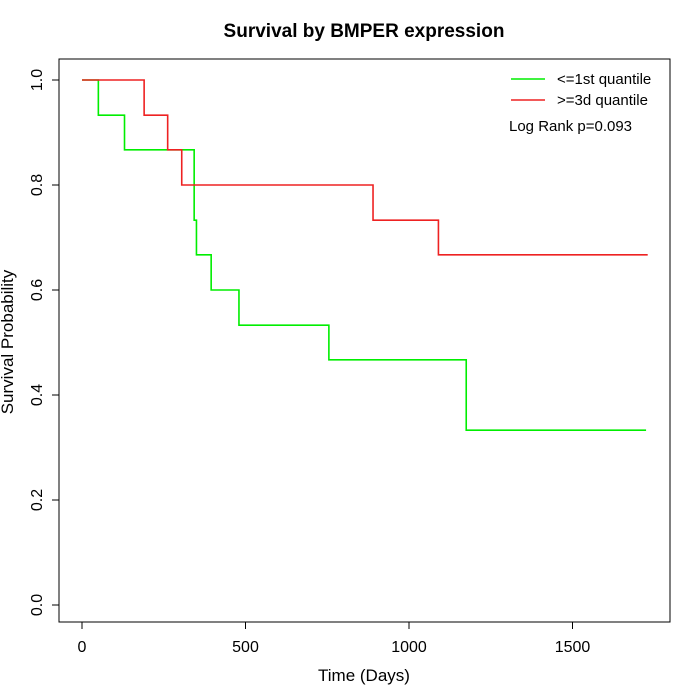 The height and width of the screenshot is (700, 700). What do you see at coordinates (604, 79) in the screenshot?
I see `legend-label: <=1st quantile` at bounding box center [604, 79].